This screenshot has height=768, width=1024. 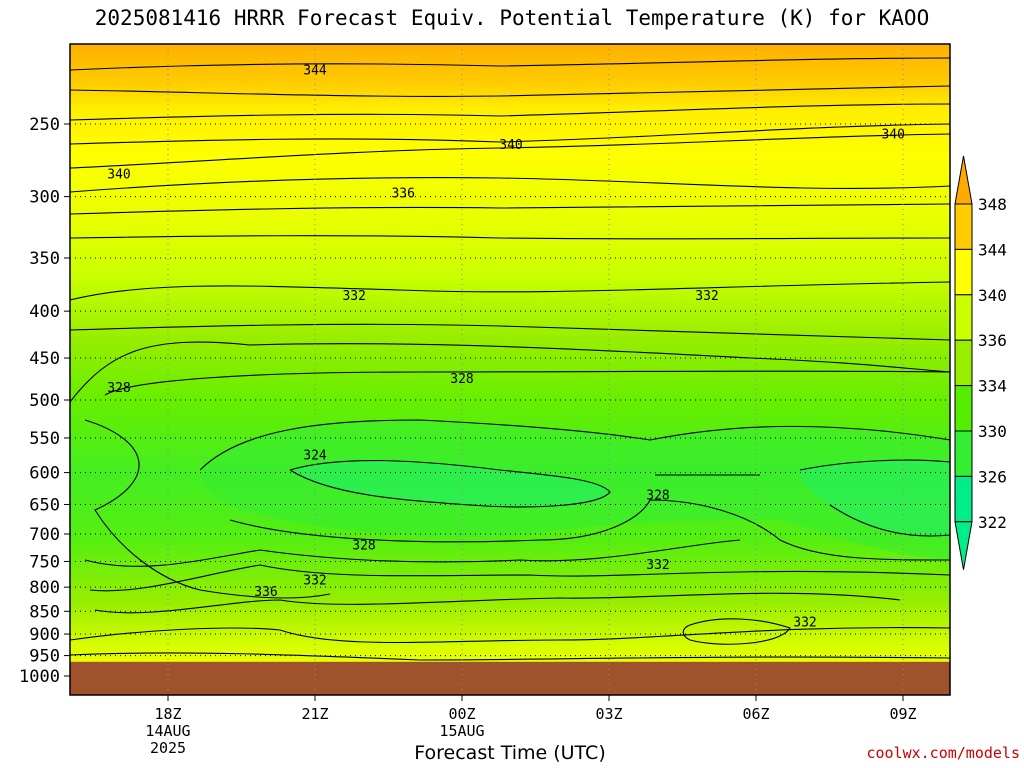 What do you see at coordinates (44, 312) in the screenshot?
I see `y-tick-label: 400` at bounding box center [44, 312].